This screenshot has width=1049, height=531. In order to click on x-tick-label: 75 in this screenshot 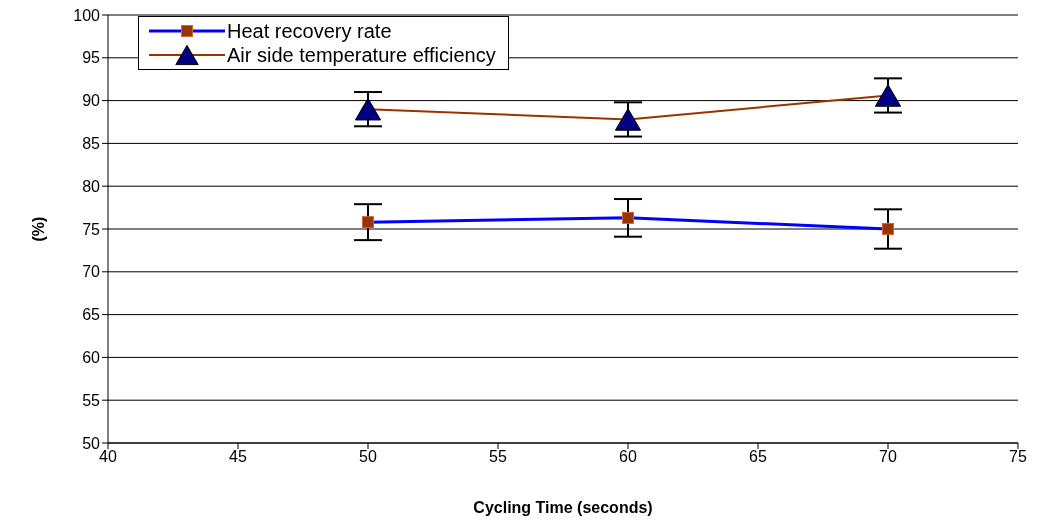, I will do `click(1018, 457)`.